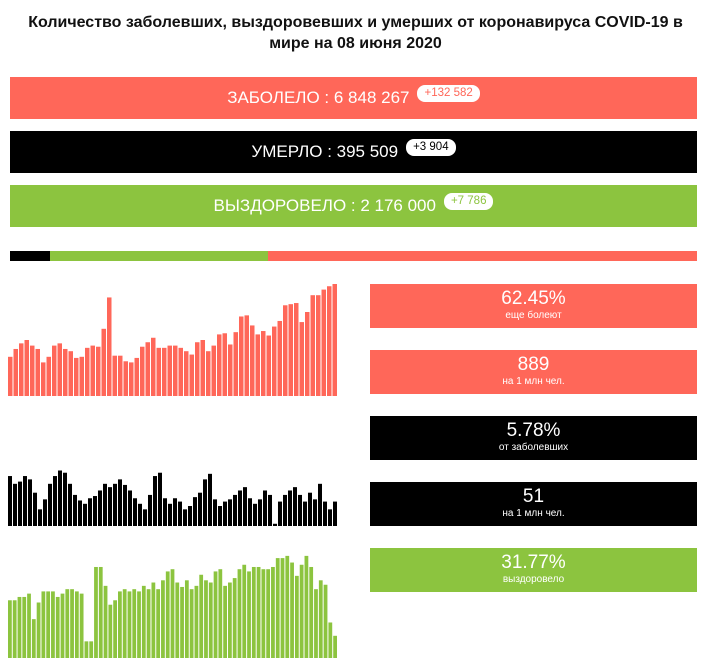 This screenshot has height=664, width=711. What do you see at coordinates (353, 98) in the screenshot?
I see `cases-summary-bar: ЗАБОЛЕЛО : 6 848 267 +132 582` at bounding box center [353, 98].